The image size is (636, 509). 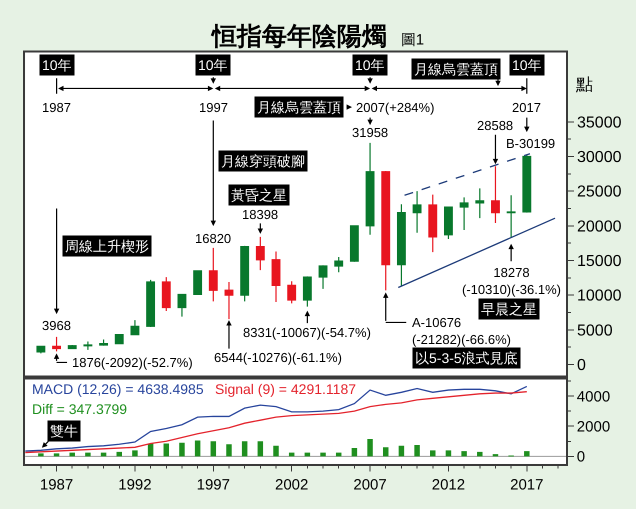 I want to click on x-tick-label: 2002, so click(x=291, y=485).